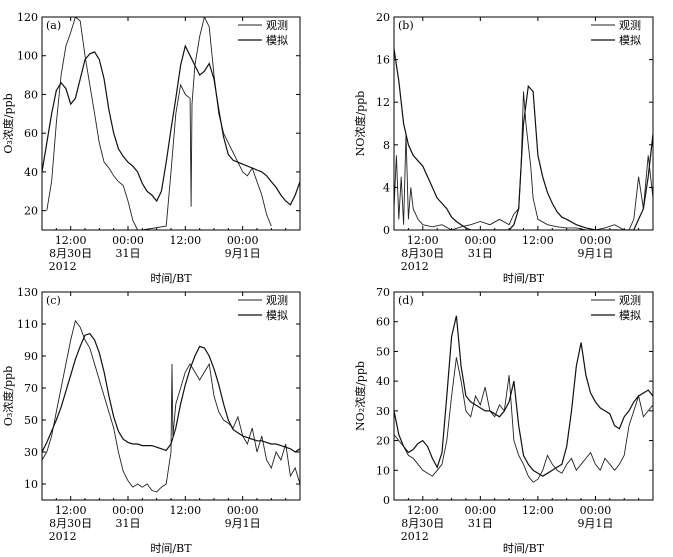  What do you see at coordinates (360, 123) in the screenshot?
I see `y-axis-label: NO浓度/ppb` at bounding box center [360, 123].